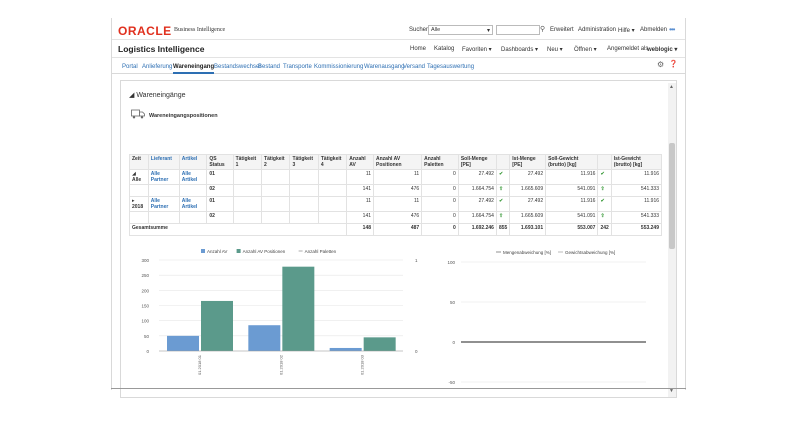 The image size is (800, 443). Describe the element at coordinates (130, 67) in the screenshot. I see `tab-portal: Portal` at that location.